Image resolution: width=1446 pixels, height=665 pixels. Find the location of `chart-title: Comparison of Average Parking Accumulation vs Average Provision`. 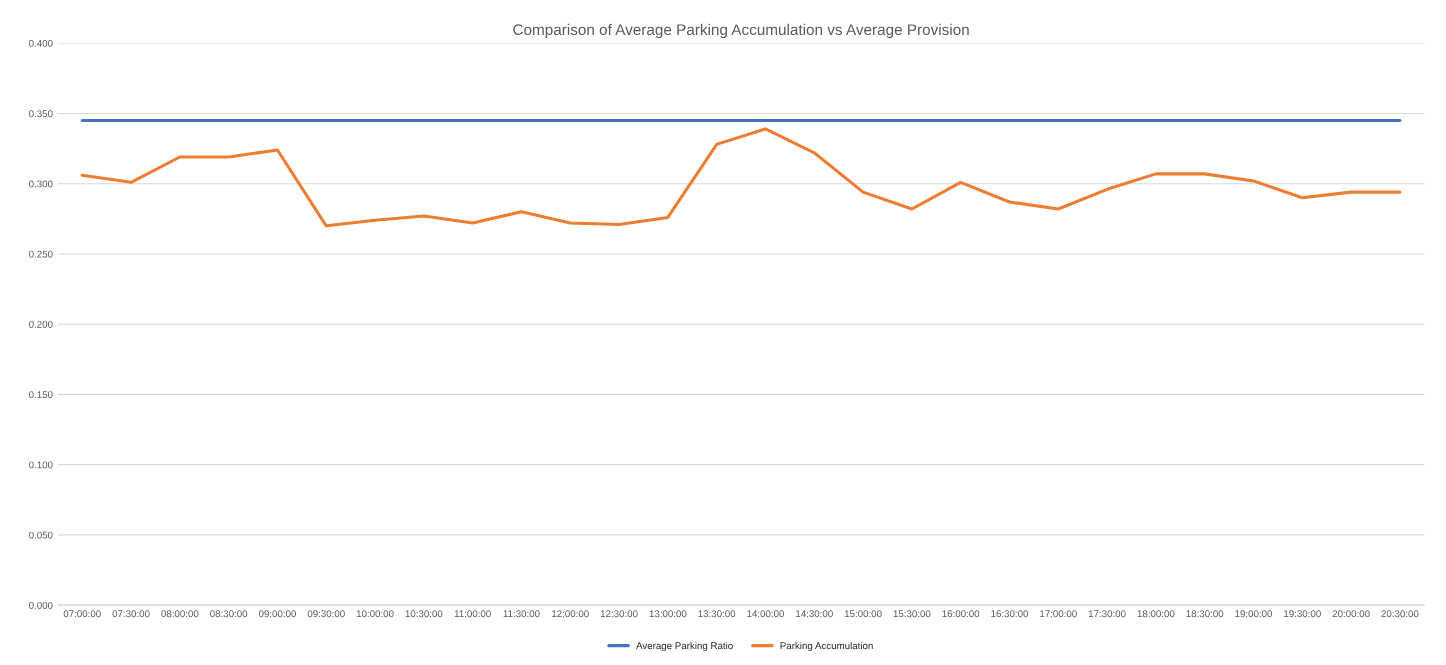

chart-title: Comparison of Average Parking Accumulation vs Average Provision is located at coordinates (741, 31).